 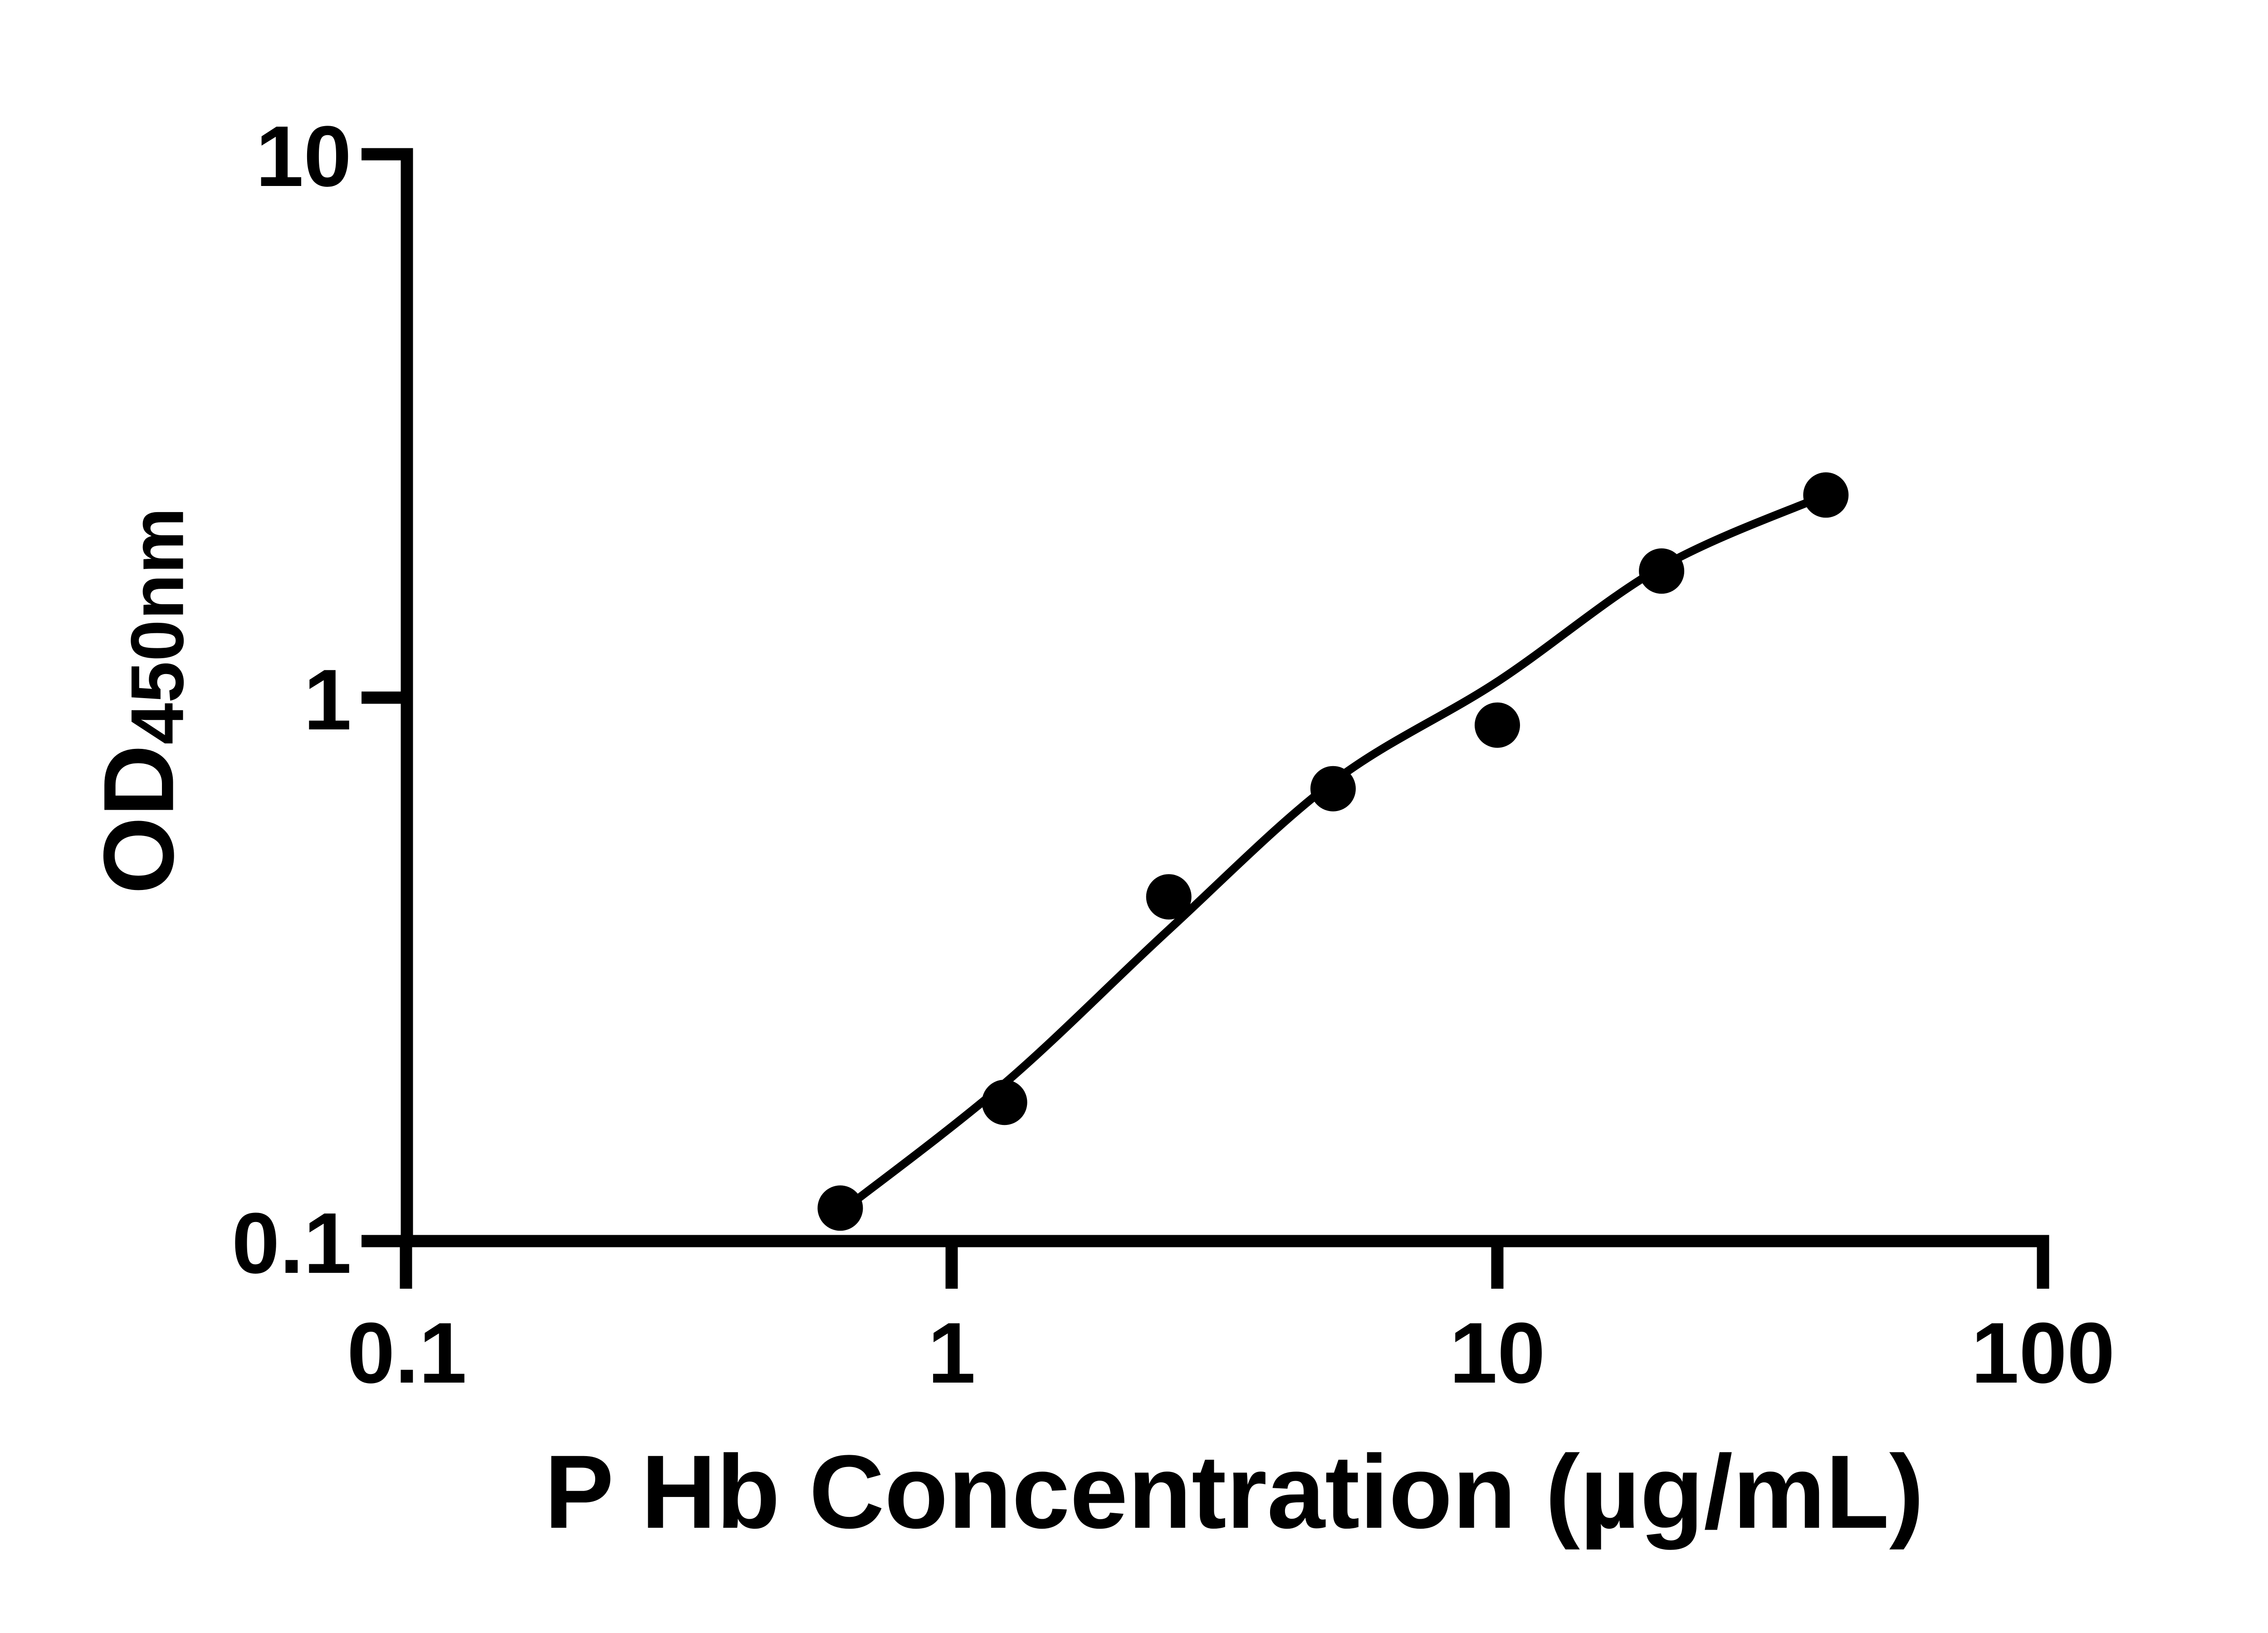 What do you see at coordinates (952, 1353) in the screenshot?
I see `x-tick-label-1: 1` at bounding box center [952, 1353].